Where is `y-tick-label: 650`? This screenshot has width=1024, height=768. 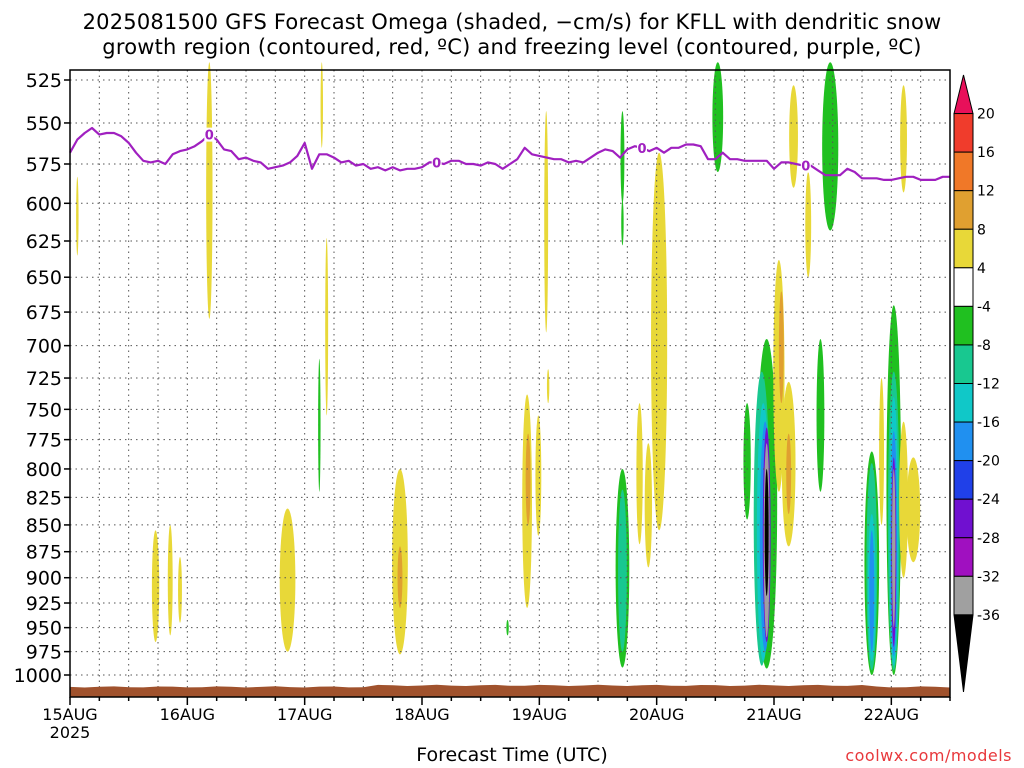 y-tick-label: 650 is located at coordinates (44, 278).